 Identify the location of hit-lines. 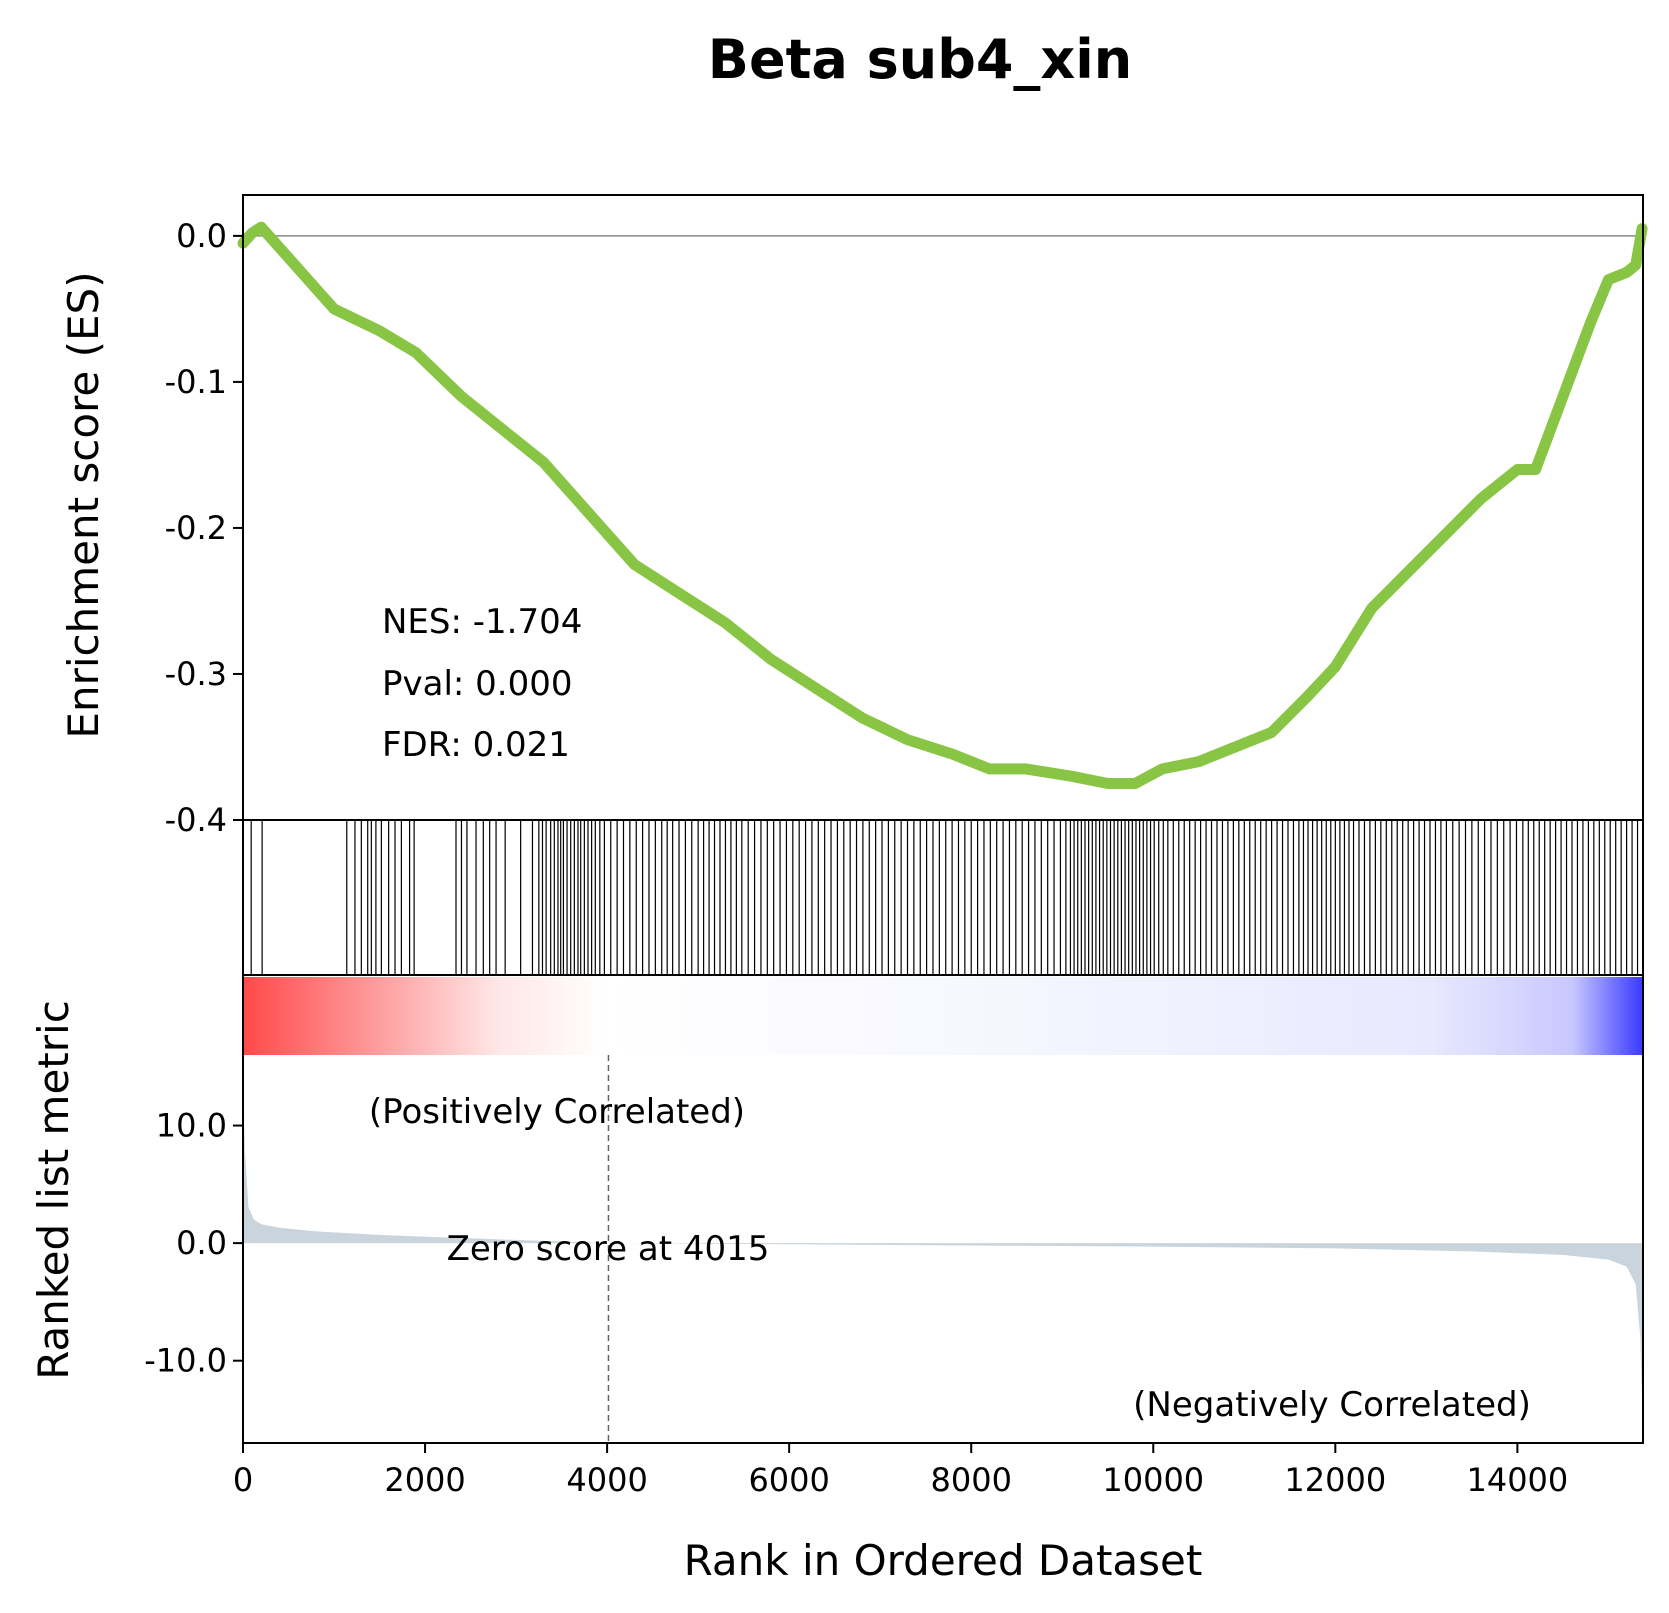
(944, 897).